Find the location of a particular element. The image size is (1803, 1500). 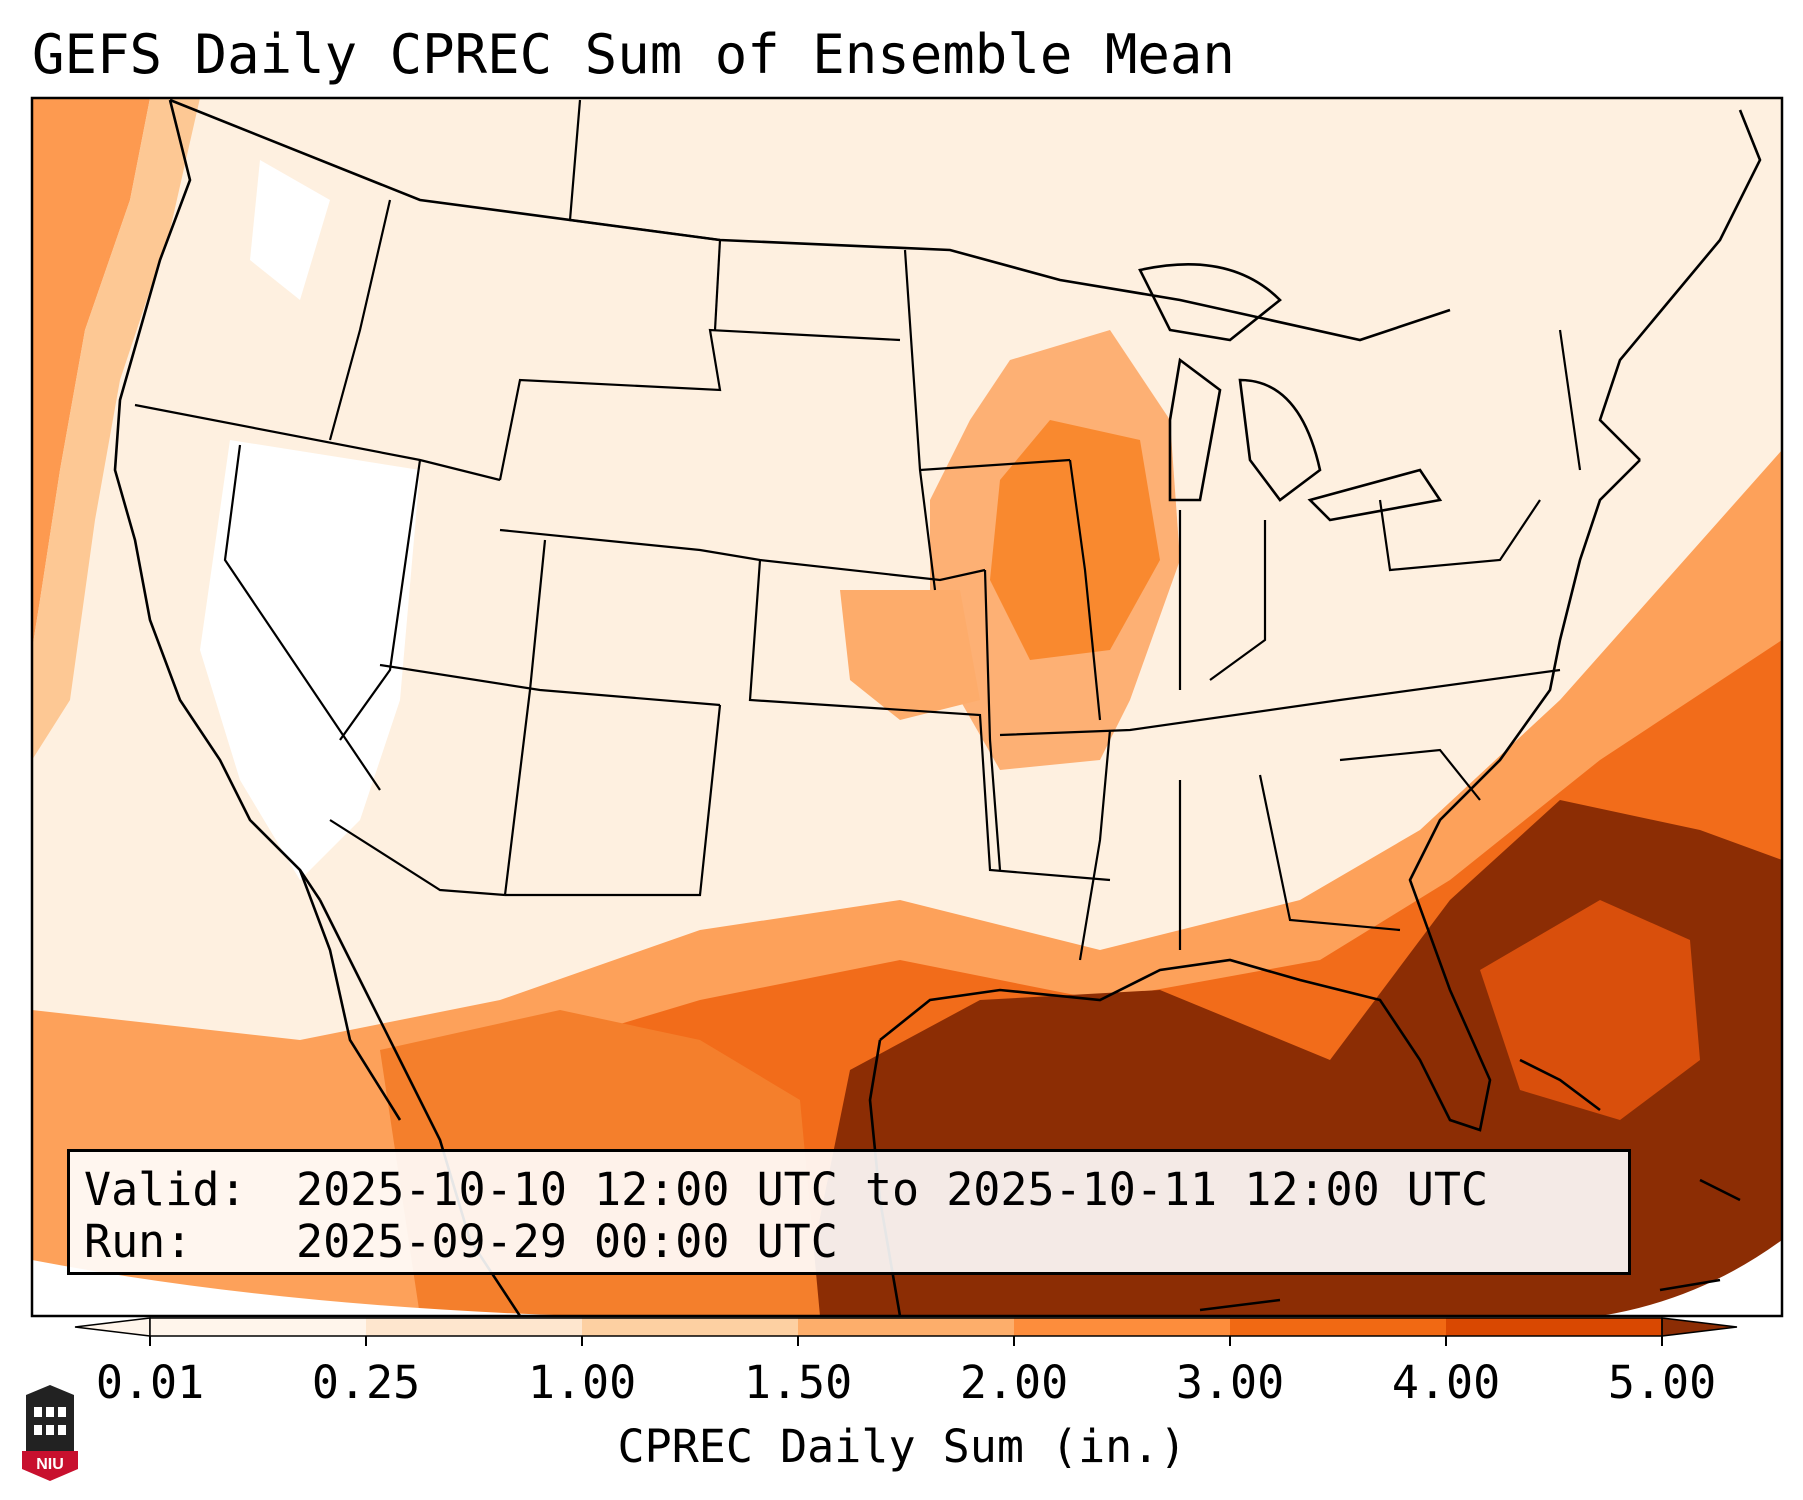

us-west-coast is located at coordinates (217, 500).